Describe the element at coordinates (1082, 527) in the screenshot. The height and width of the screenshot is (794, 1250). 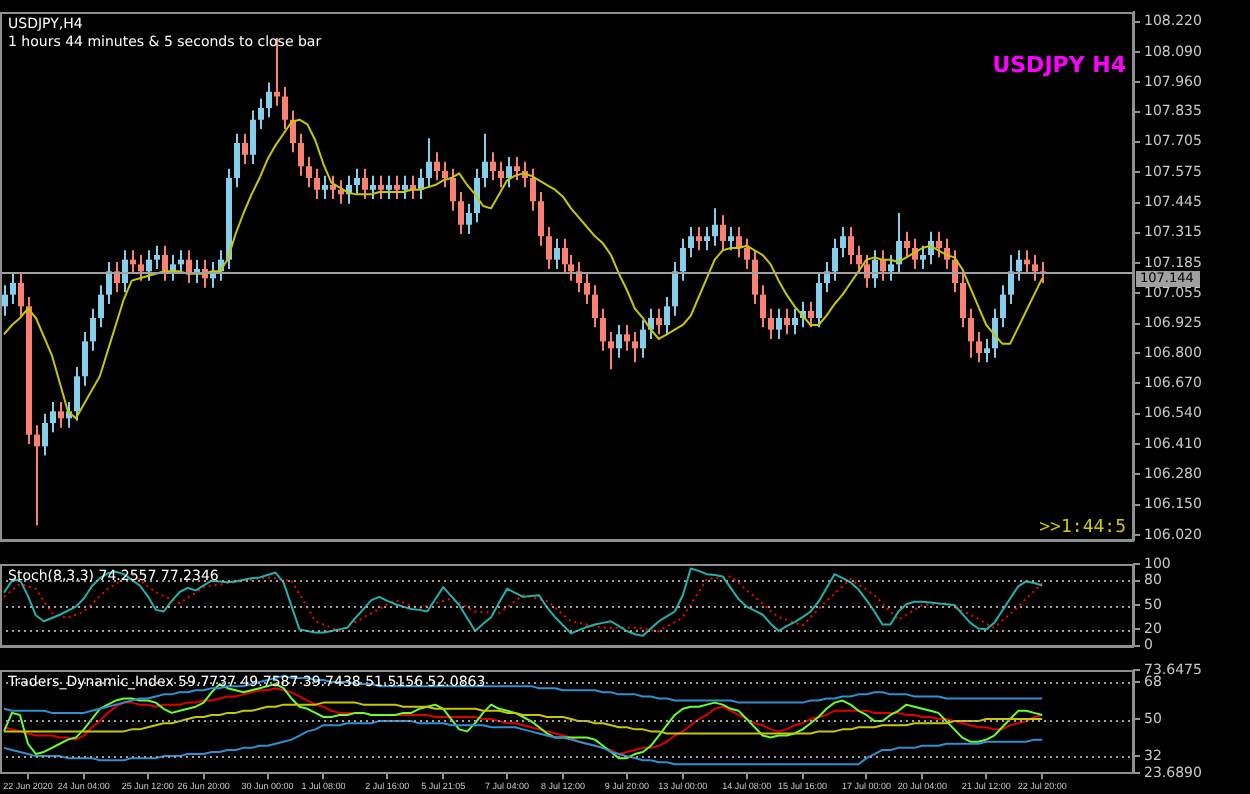
I see `annotation: >>1:44:5` at that location.